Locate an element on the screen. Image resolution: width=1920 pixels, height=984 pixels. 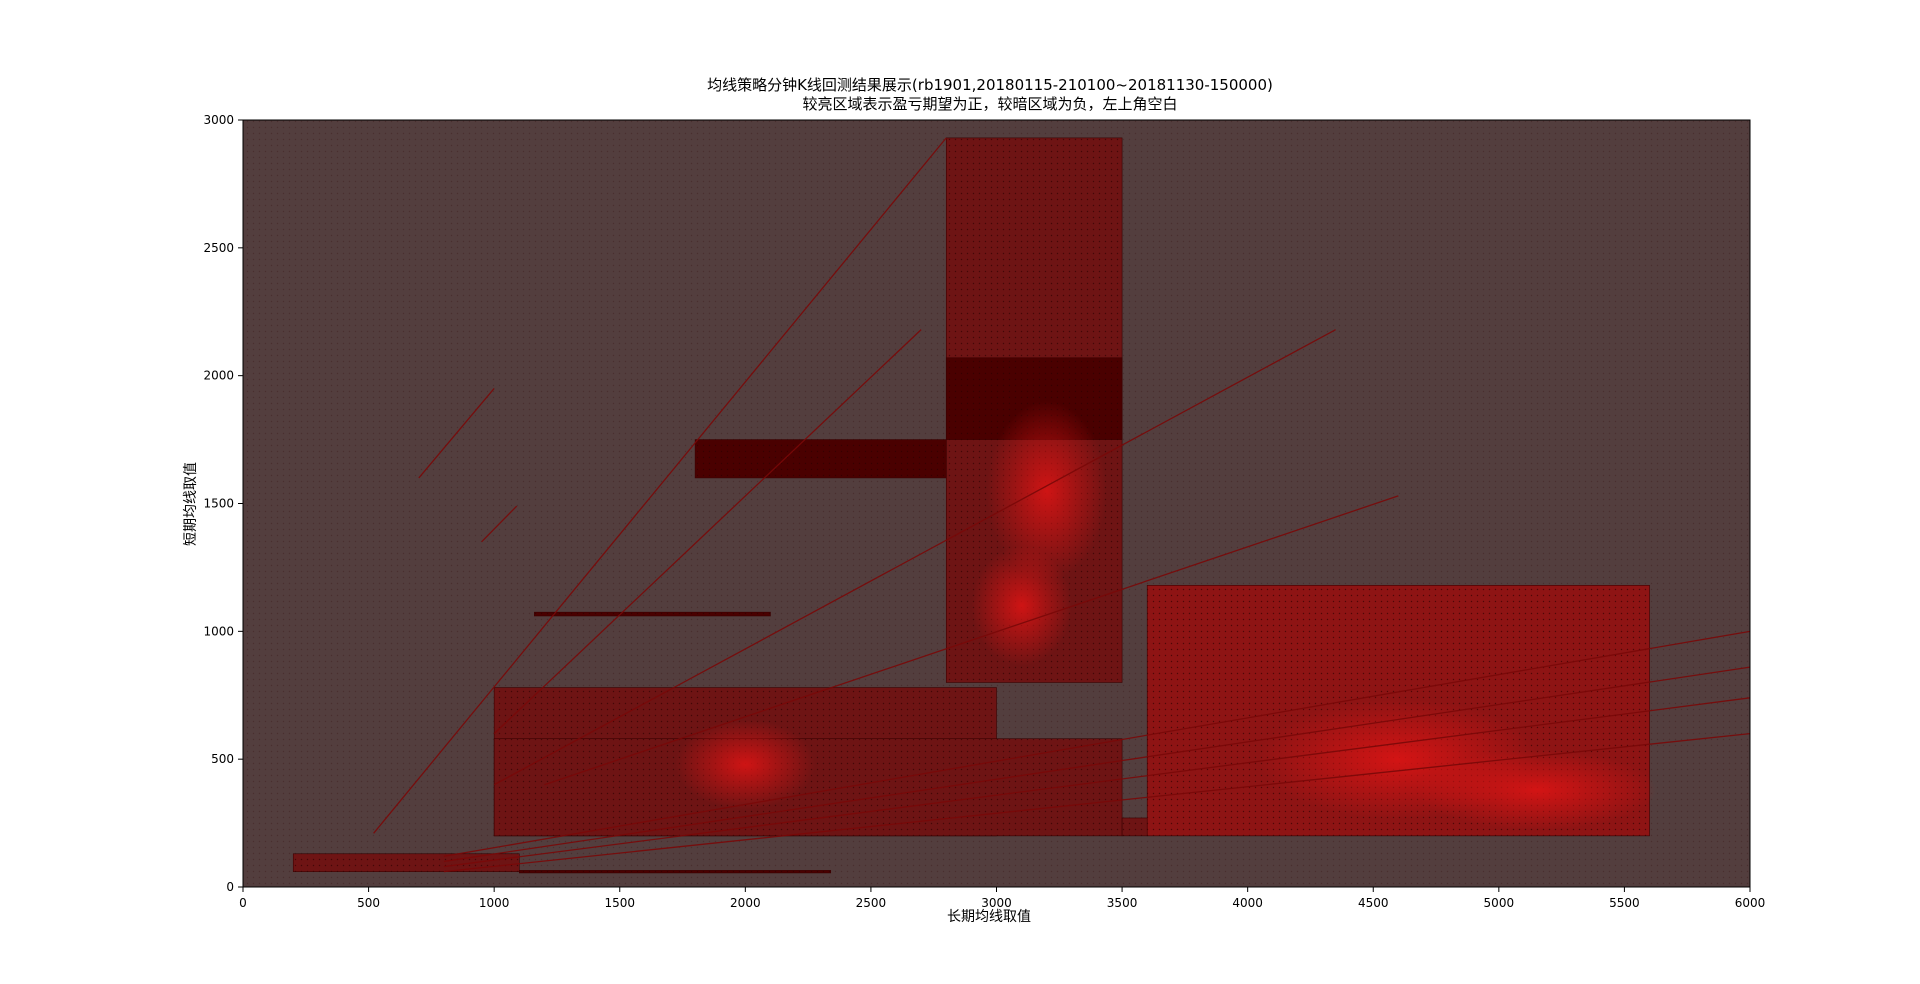
x-tick-label: 500 is located at coordinates (368, 903).